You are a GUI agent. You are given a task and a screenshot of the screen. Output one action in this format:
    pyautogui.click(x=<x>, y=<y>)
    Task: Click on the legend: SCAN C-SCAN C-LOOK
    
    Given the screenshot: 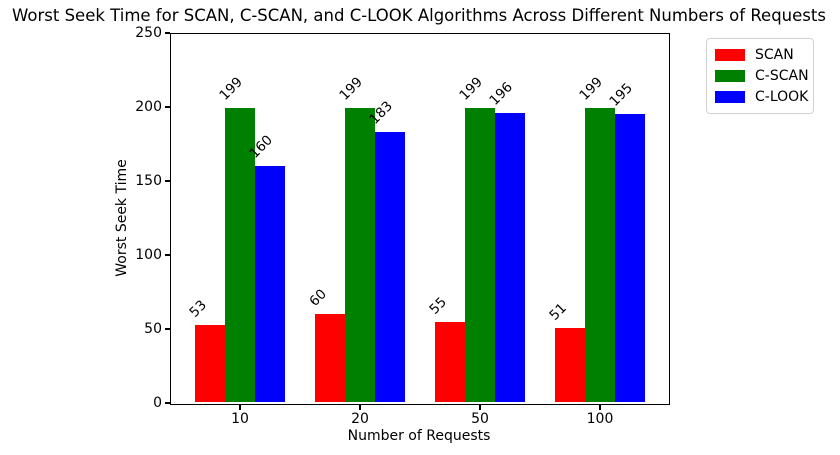 What is the action you would take?
    pyautogui.click(x=760, y=76)
    